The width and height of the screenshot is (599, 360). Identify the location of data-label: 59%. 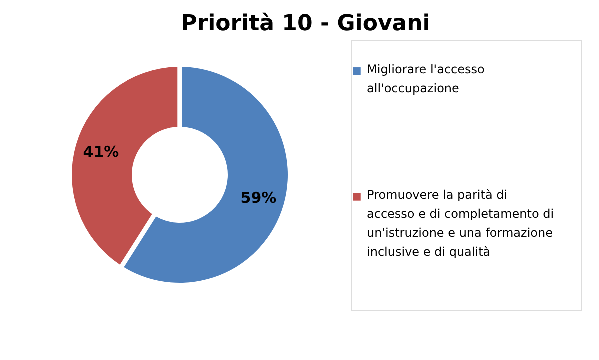
(258, 197).